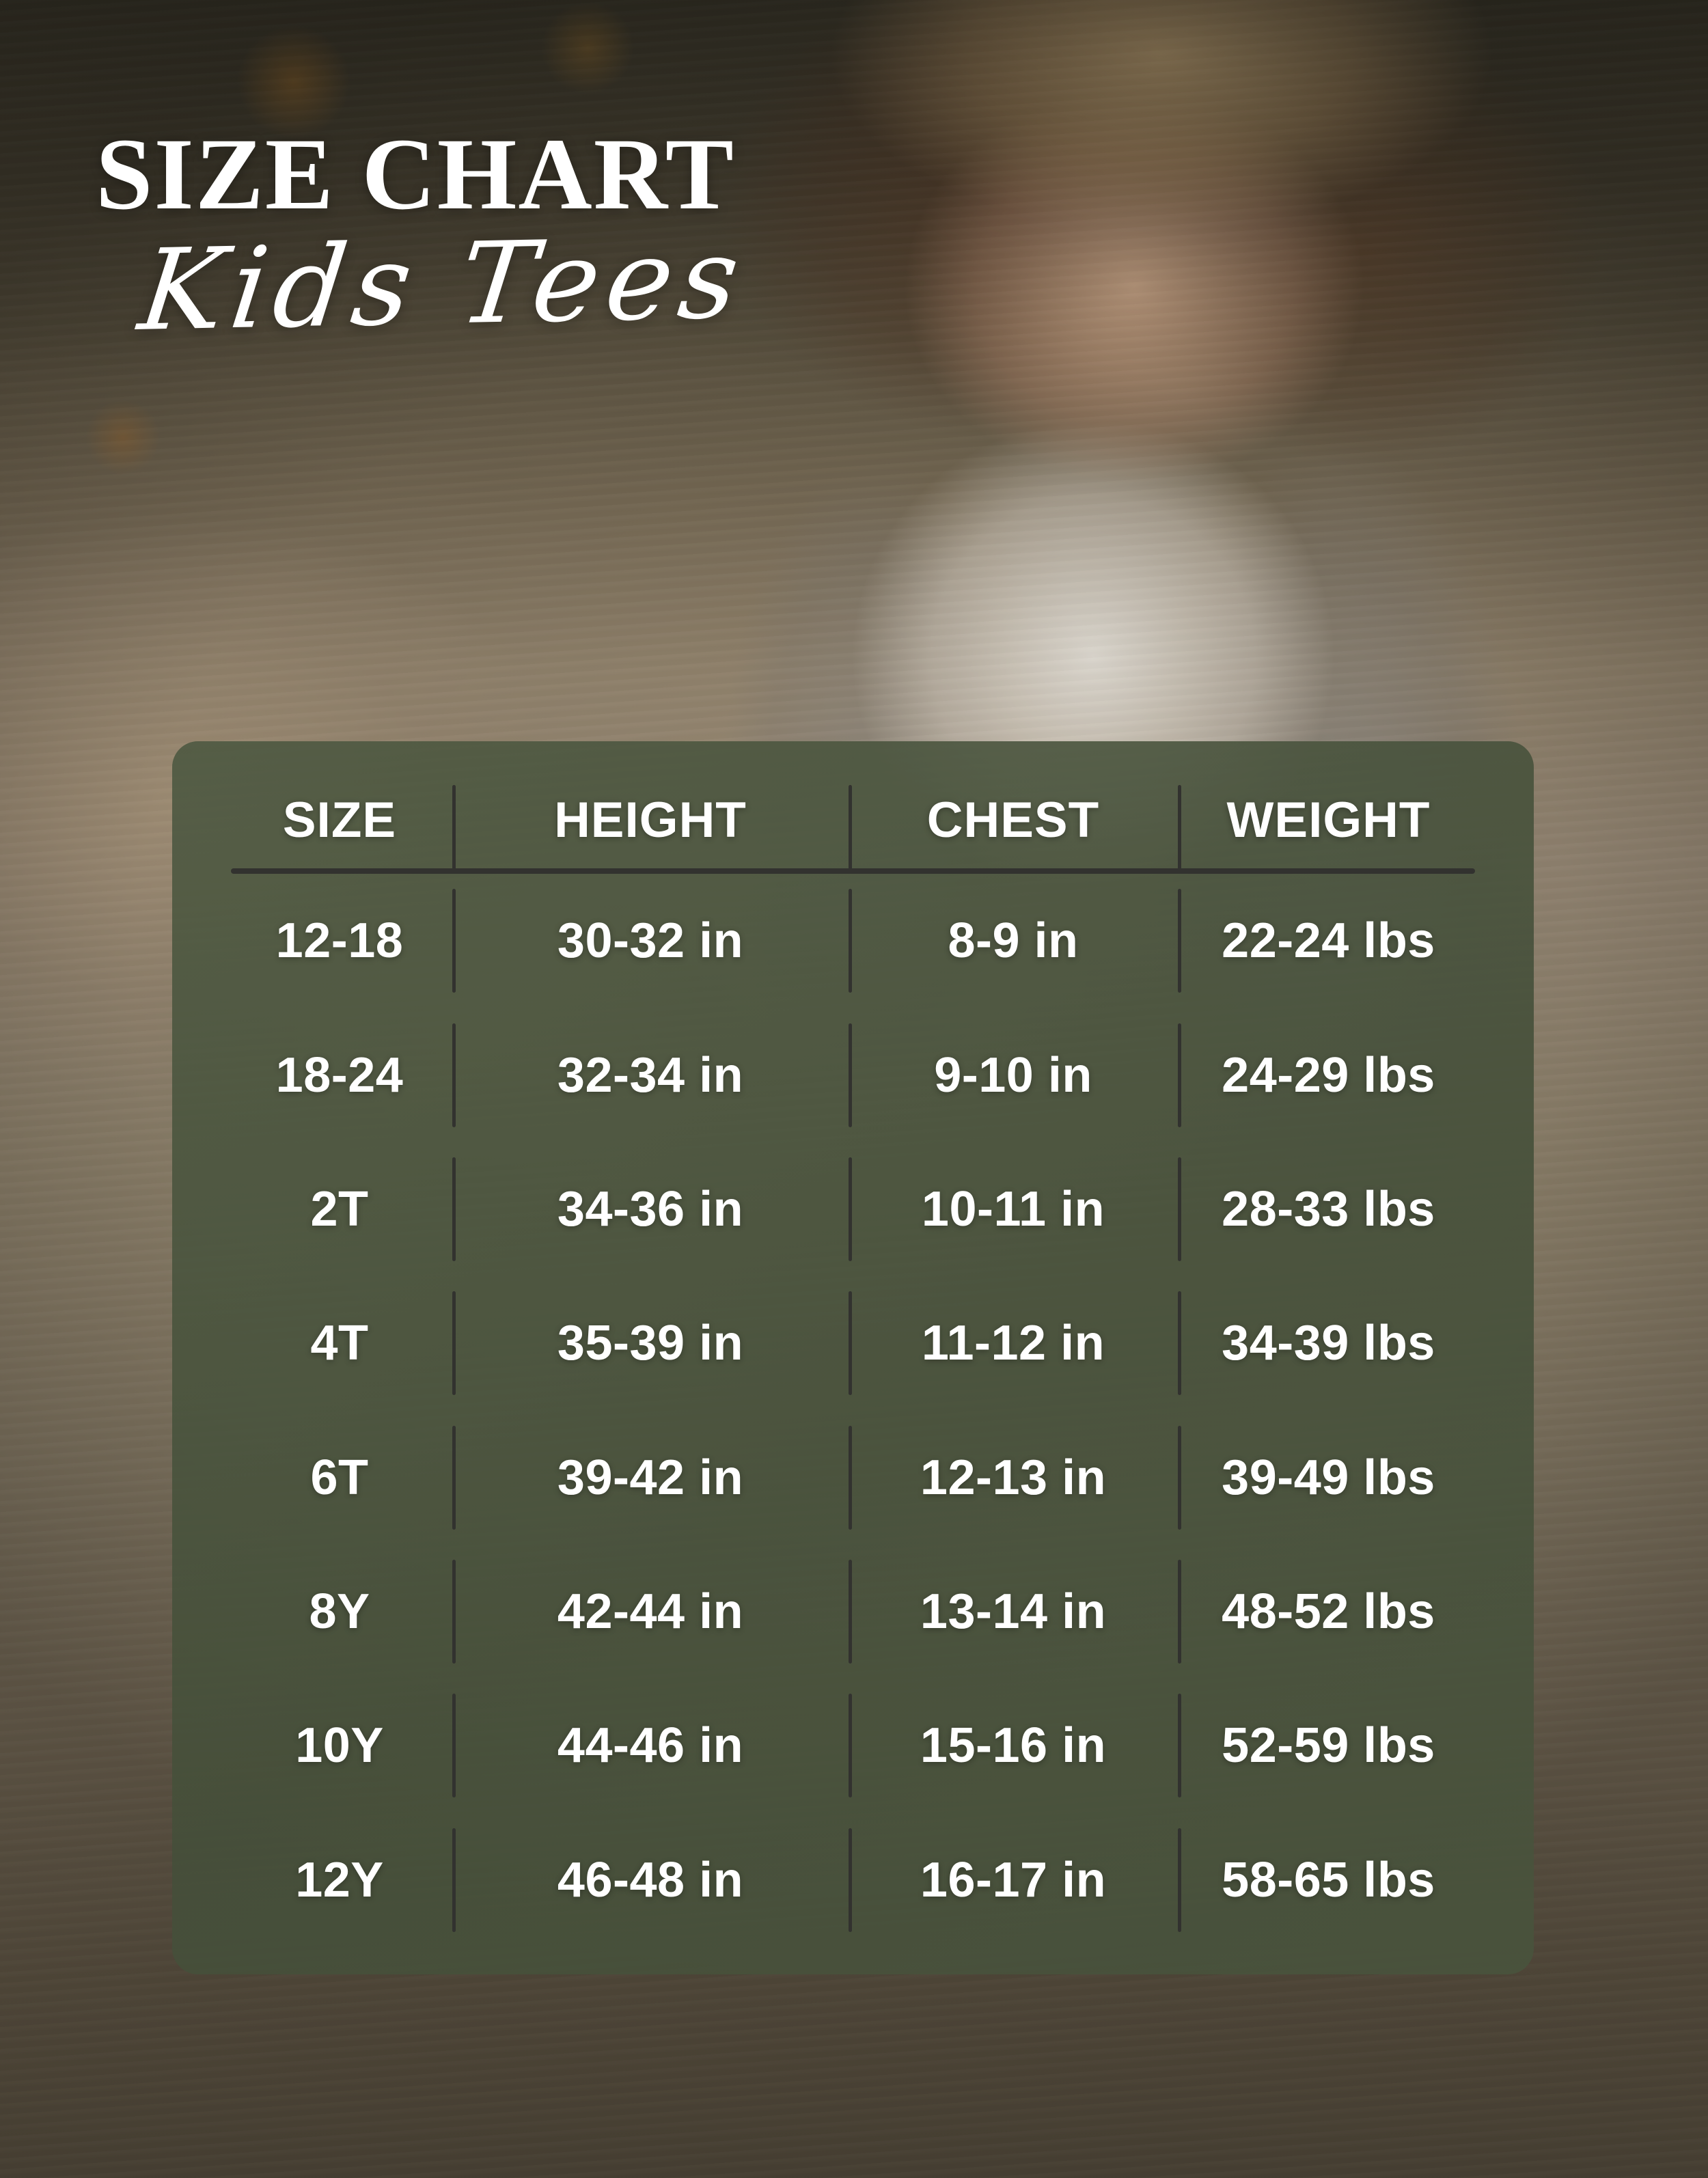 The width and height of the screenshot is (1708, 2178). Describe the element at coordinates (1014, 1343) in the screenshot. I see `cell-chest: 11-12 in` at that location.